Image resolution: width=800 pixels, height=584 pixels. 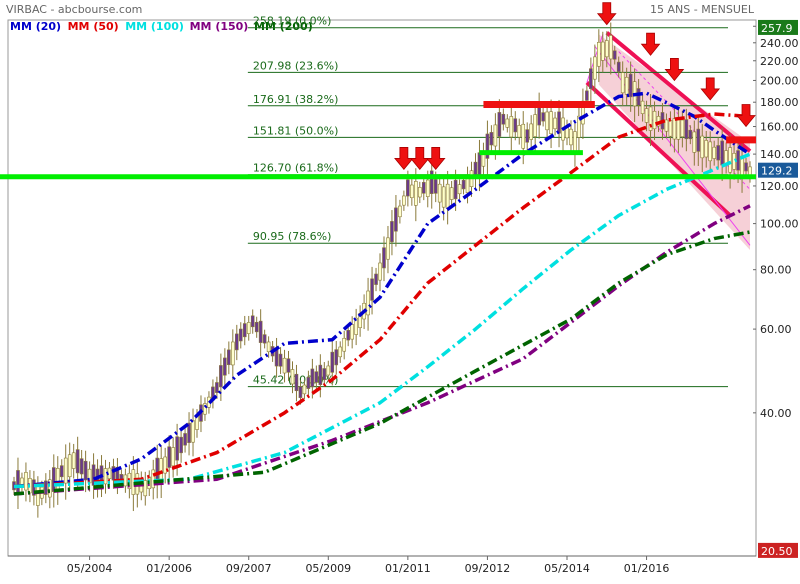 I want to click on y-tick-label: 200.00, so click(x=779, y=80).